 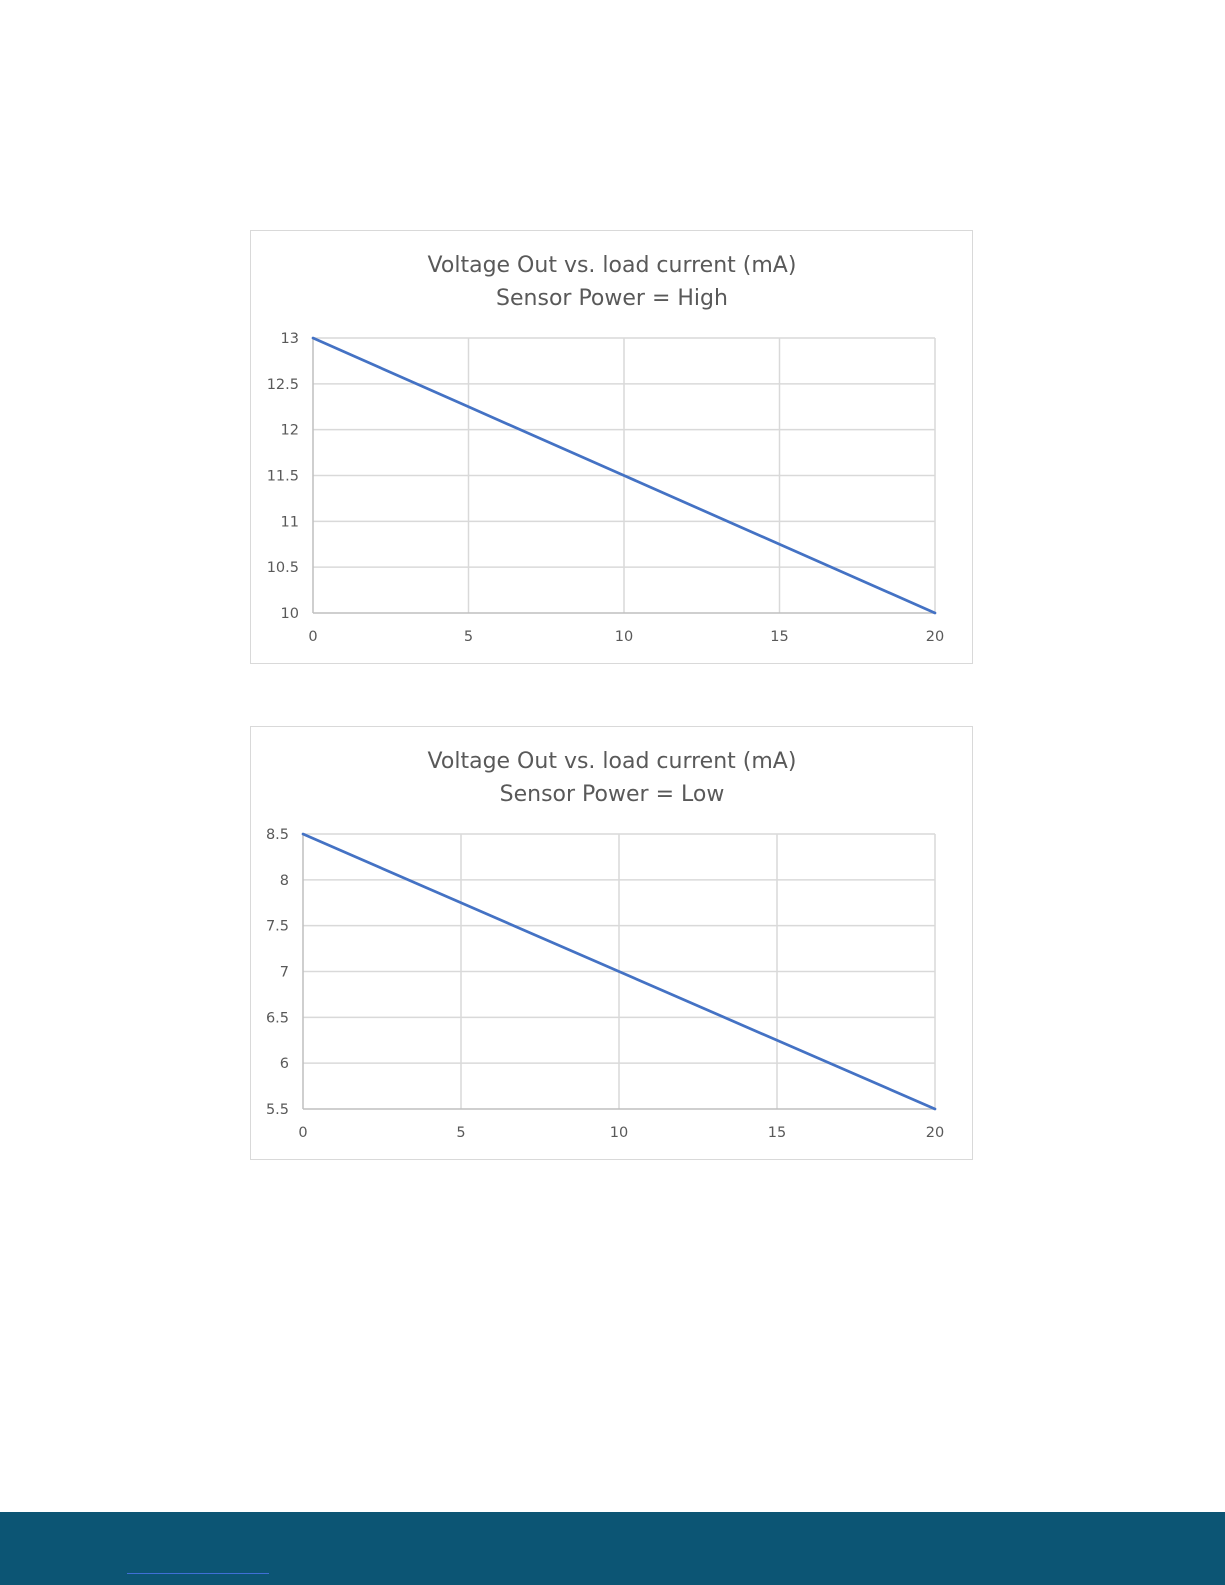 What do you see at coordinates (290, 339) in the screenshot?
I see `y-tick-label: 13` at bounding box center [290, 339].